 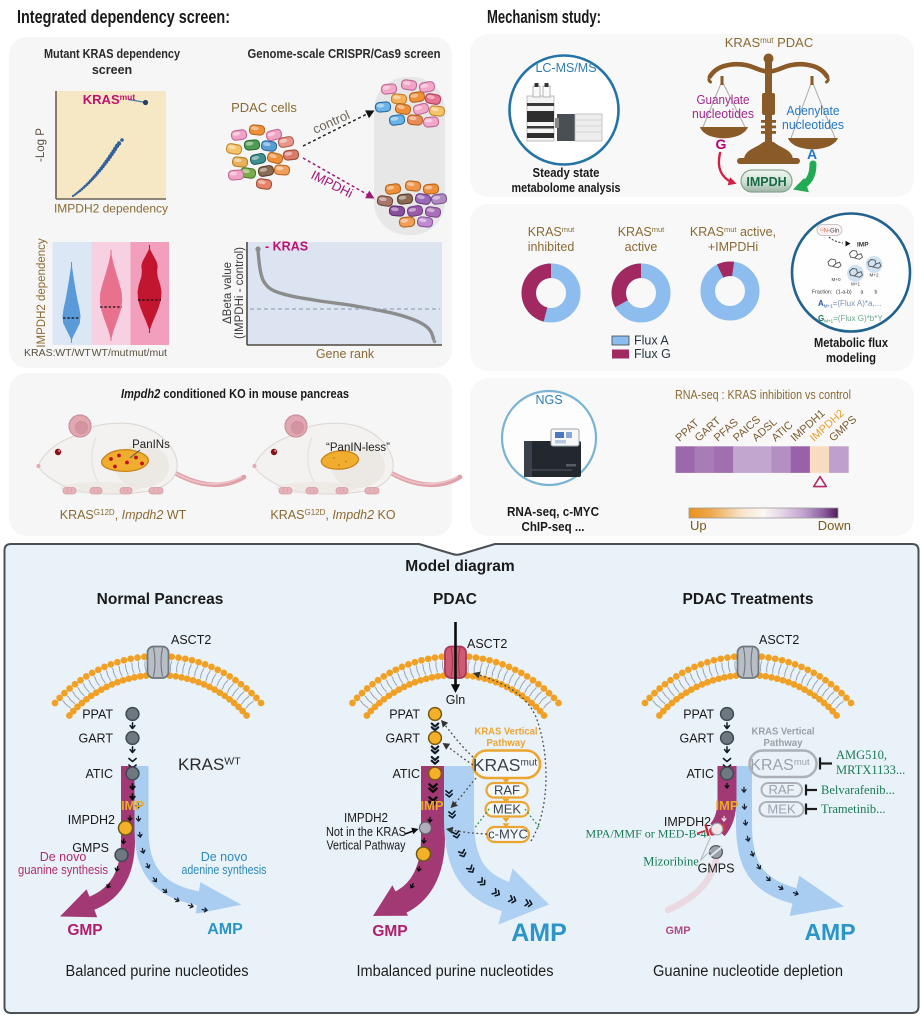 What do you see at coordinates (721, 144) in the screenshot?
I see `svg-text: G` at bounding box center [721, 144].